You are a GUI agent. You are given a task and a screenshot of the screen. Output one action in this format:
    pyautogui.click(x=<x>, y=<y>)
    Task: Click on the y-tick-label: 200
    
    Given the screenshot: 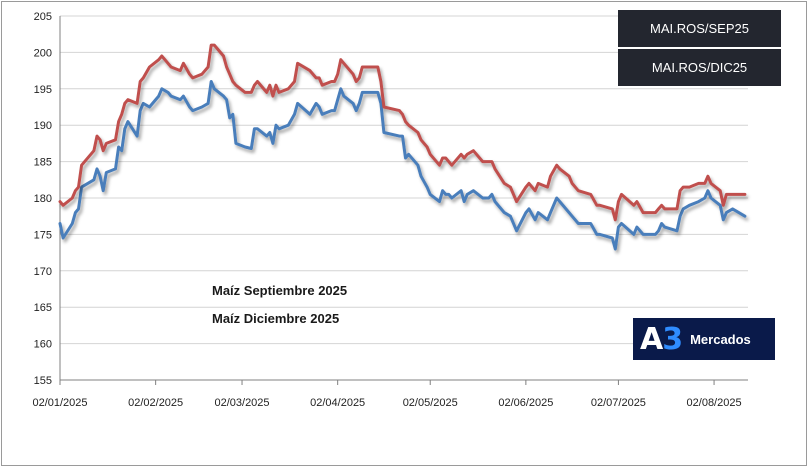 What is the action you would take?
    pyautogui.click(x=43, y=53)
    